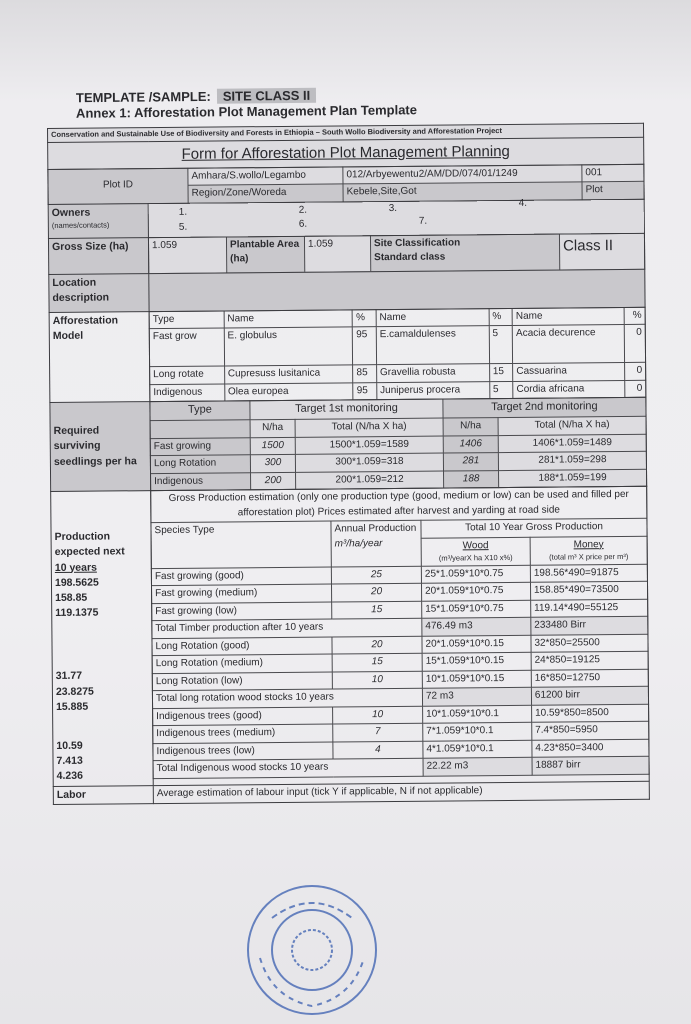  What do you see at coordinates (69, 761) in the screenshot?
I see `side-value: 7.413` at bounding box center [69, 761].